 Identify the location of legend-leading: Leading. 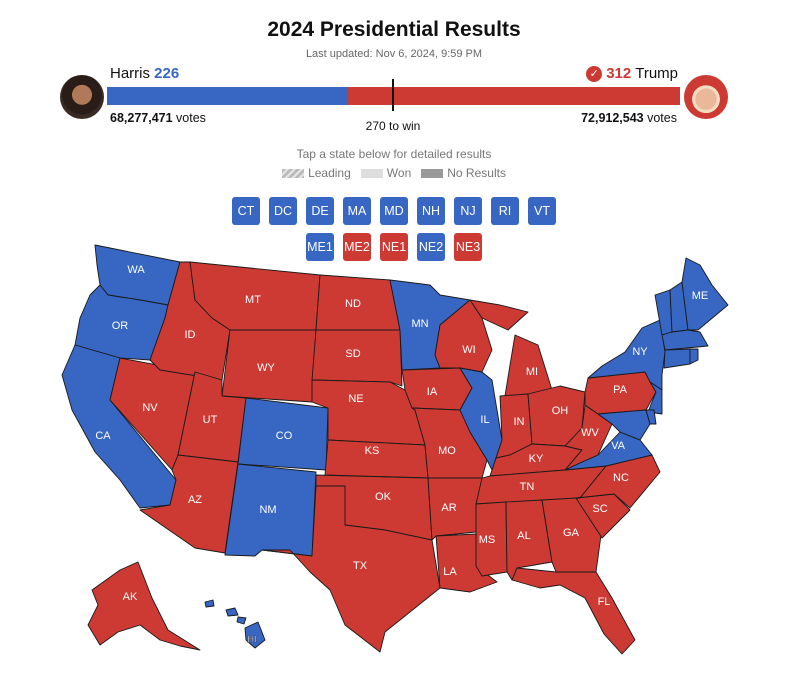
(316, 173).